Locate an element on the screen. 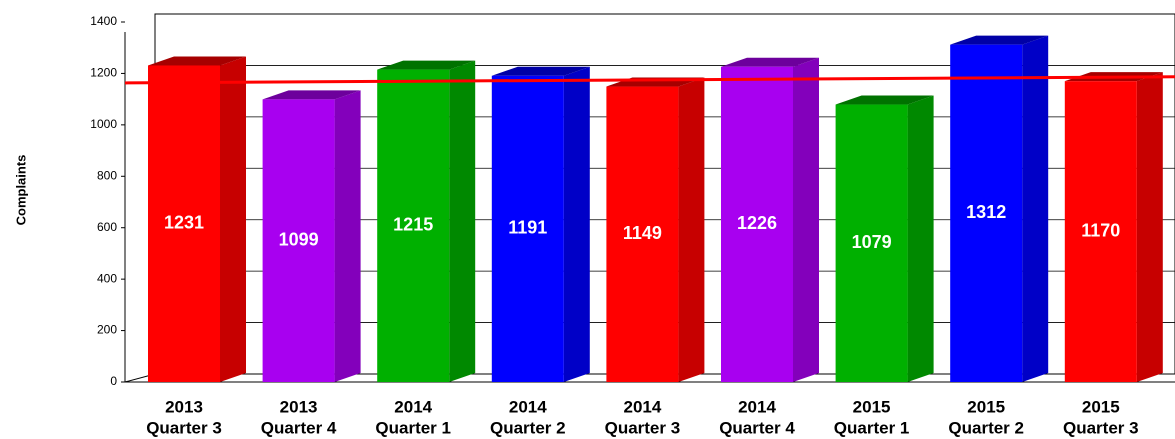 The image size is (1175, 439). trend-line is located at coordinates (649, 80).